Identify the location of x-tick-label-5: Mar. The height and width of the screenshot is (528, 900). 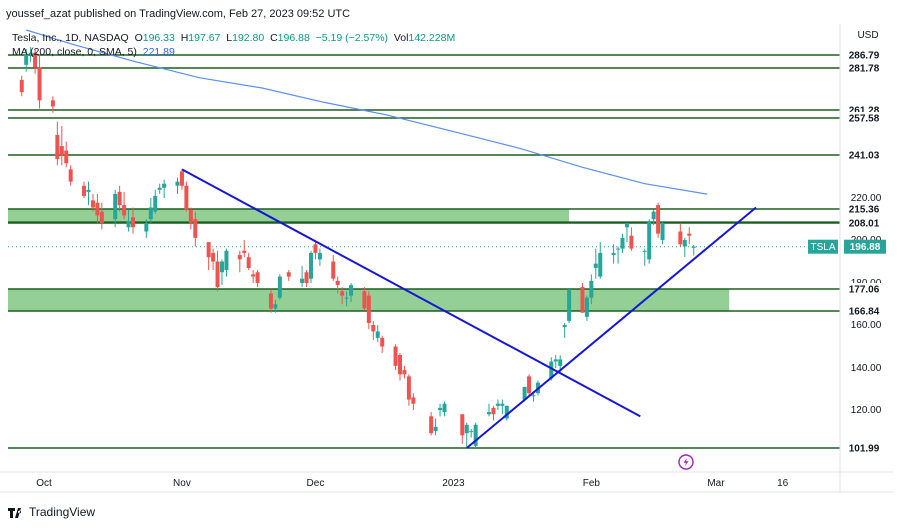
(716, 483).